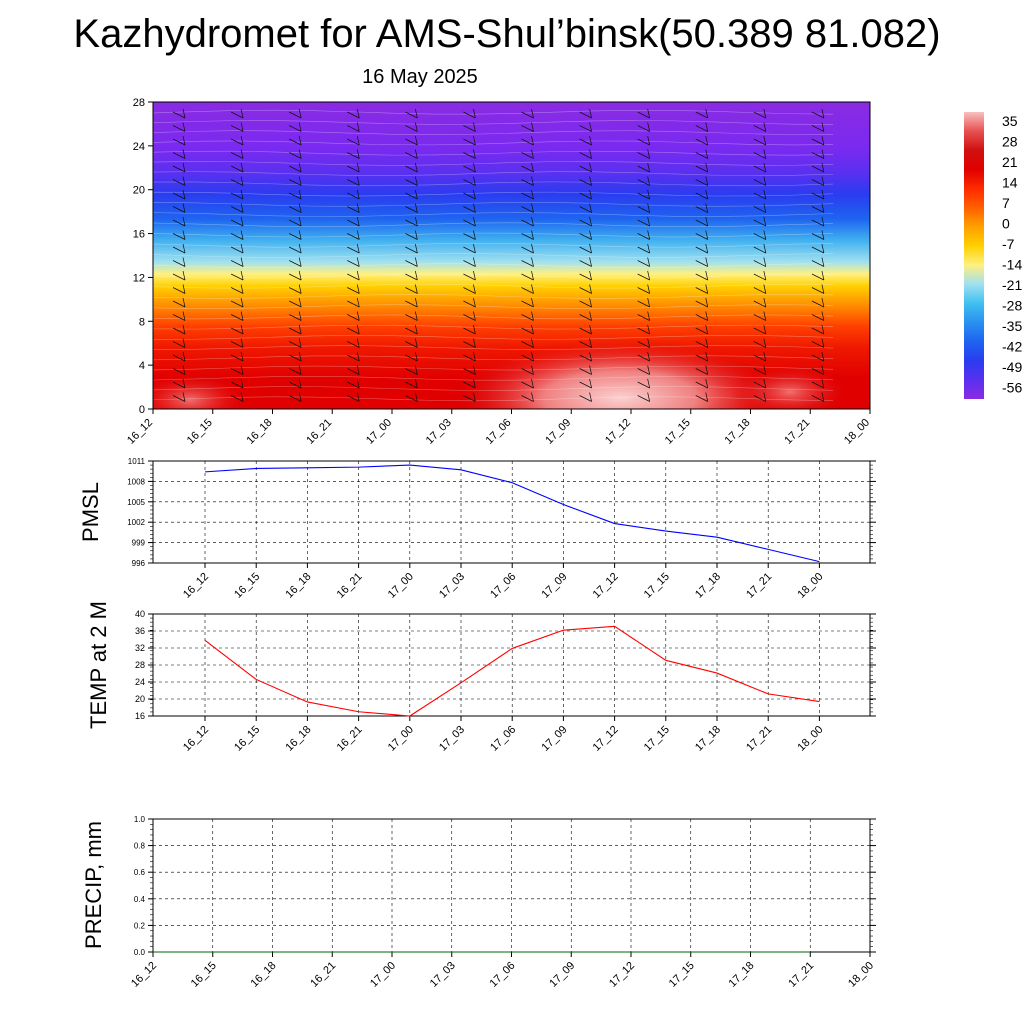 The image size is (1024, 1024). I want to click on y-tick-label: 40, so click(140, 614).